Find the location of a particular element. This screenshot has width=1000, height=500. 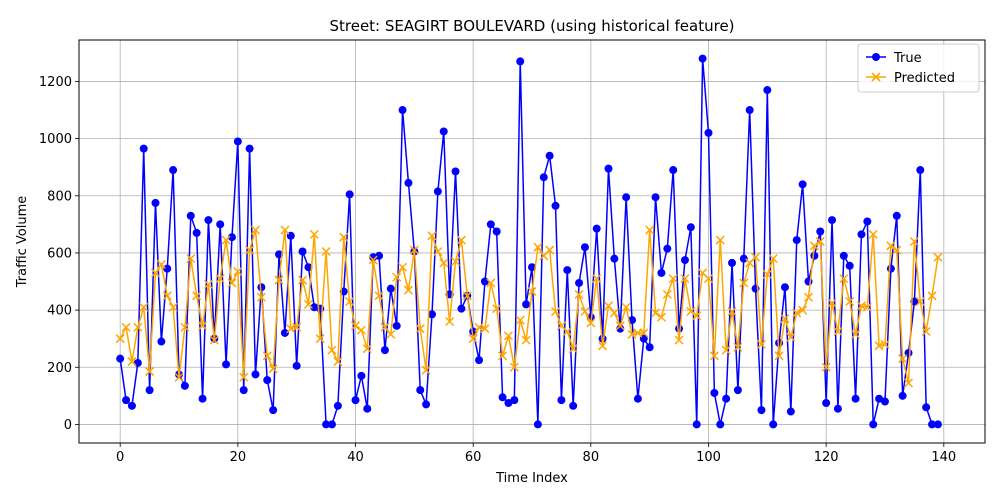

legend-box is located at coordinates (918, 68).